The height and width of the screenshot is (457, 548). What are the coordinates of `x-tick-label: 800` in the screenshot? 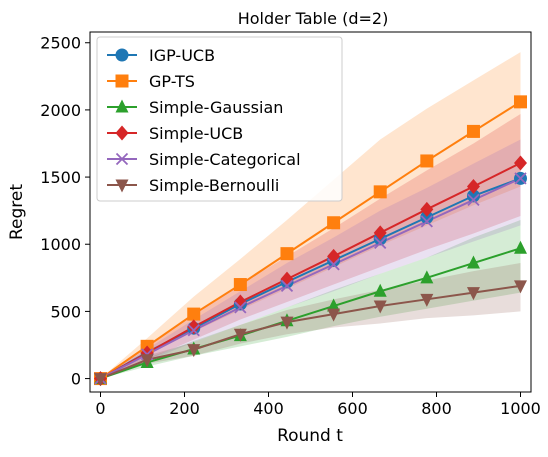 It's located at (436, 408).